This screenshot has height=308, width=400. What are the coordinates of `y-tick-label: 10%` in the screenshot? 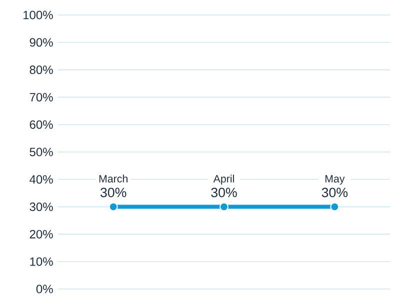 It's located at (41, 261).